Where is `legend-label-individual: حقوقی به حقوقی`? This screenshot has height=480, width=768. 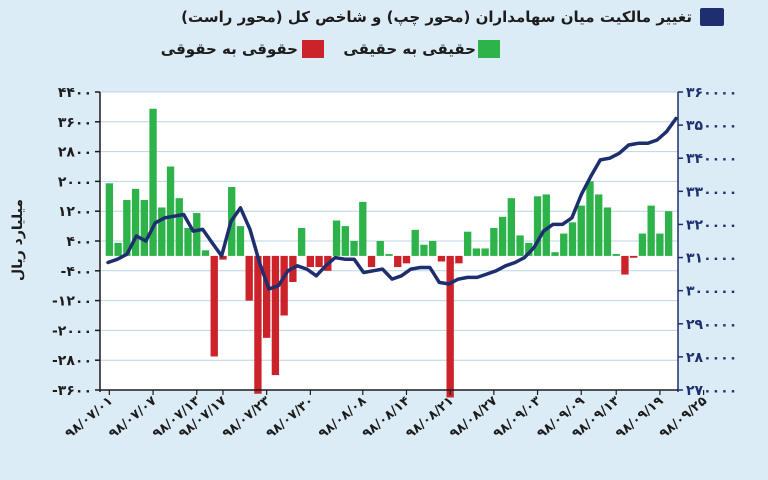
legend-label-individual: حقوقی به حقوقی is located at coordinates (229, 49).